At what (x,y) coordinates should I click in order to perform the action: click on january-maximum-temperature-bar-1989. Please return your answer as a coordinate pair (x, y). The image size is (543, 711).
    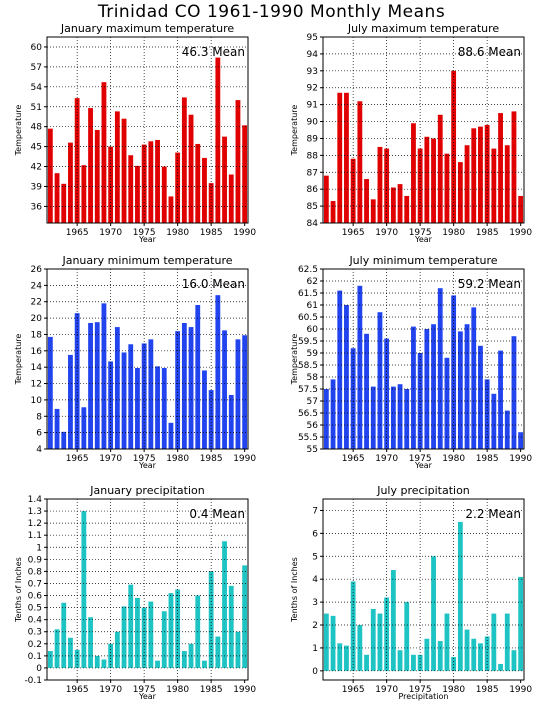
    Looking at the image, I should click on (238, 161).